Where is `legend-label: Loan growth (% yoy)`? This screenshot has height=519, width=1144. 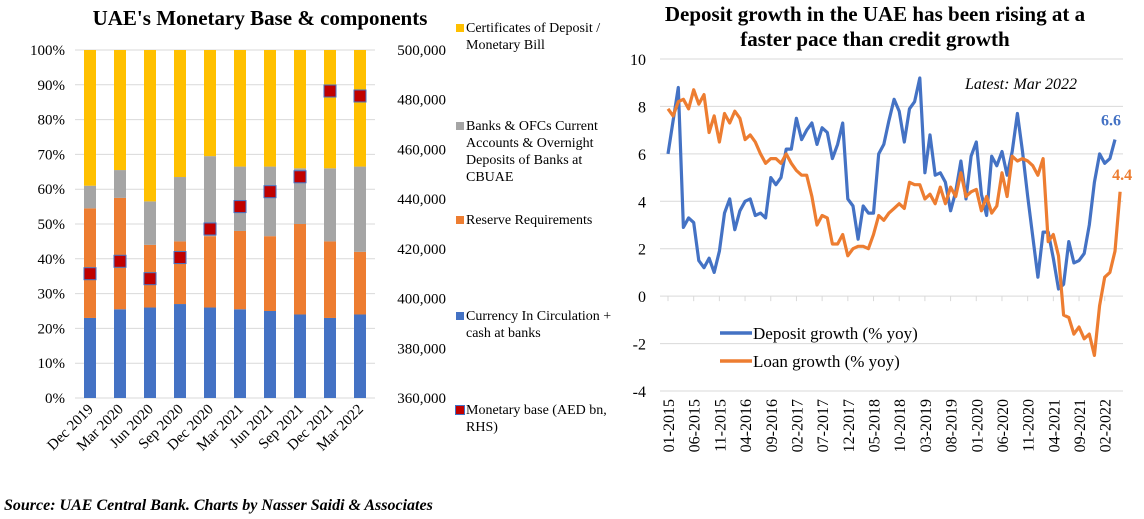 legend-label: Loan growth (% yoy) is located at coordinates (826, 361).